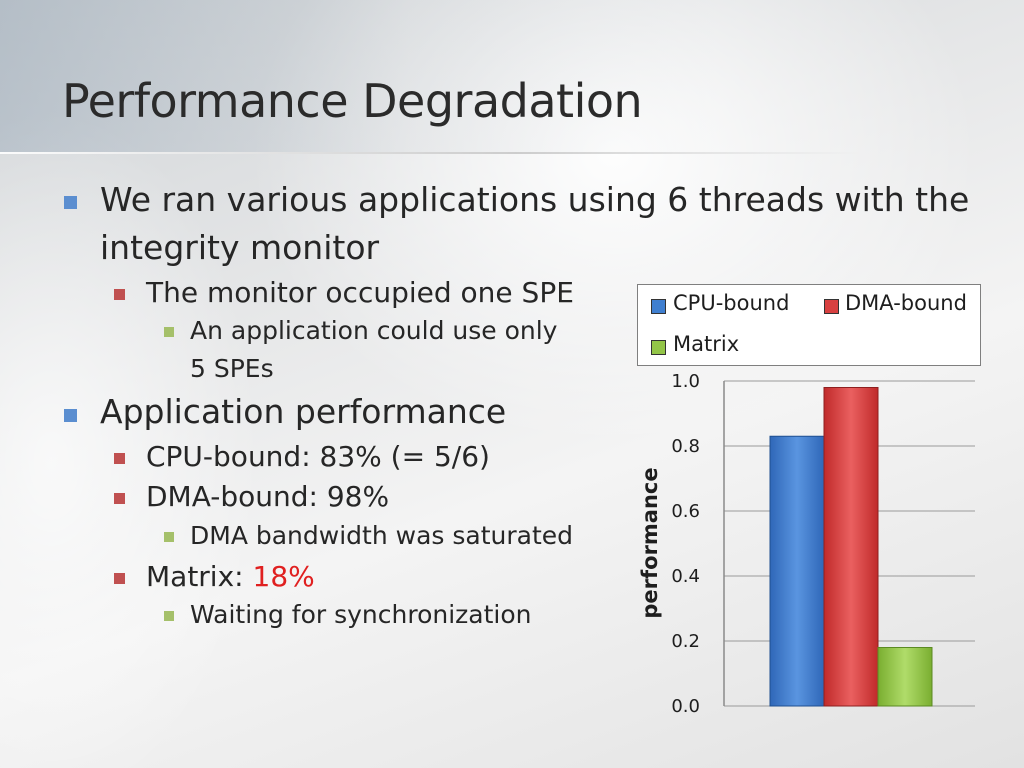 The image size is (1024, 768). Describe the element at coordinates (361, 614) in the screenshot. I see `bullet-l3-text: Waiting for synchronization` at that location.